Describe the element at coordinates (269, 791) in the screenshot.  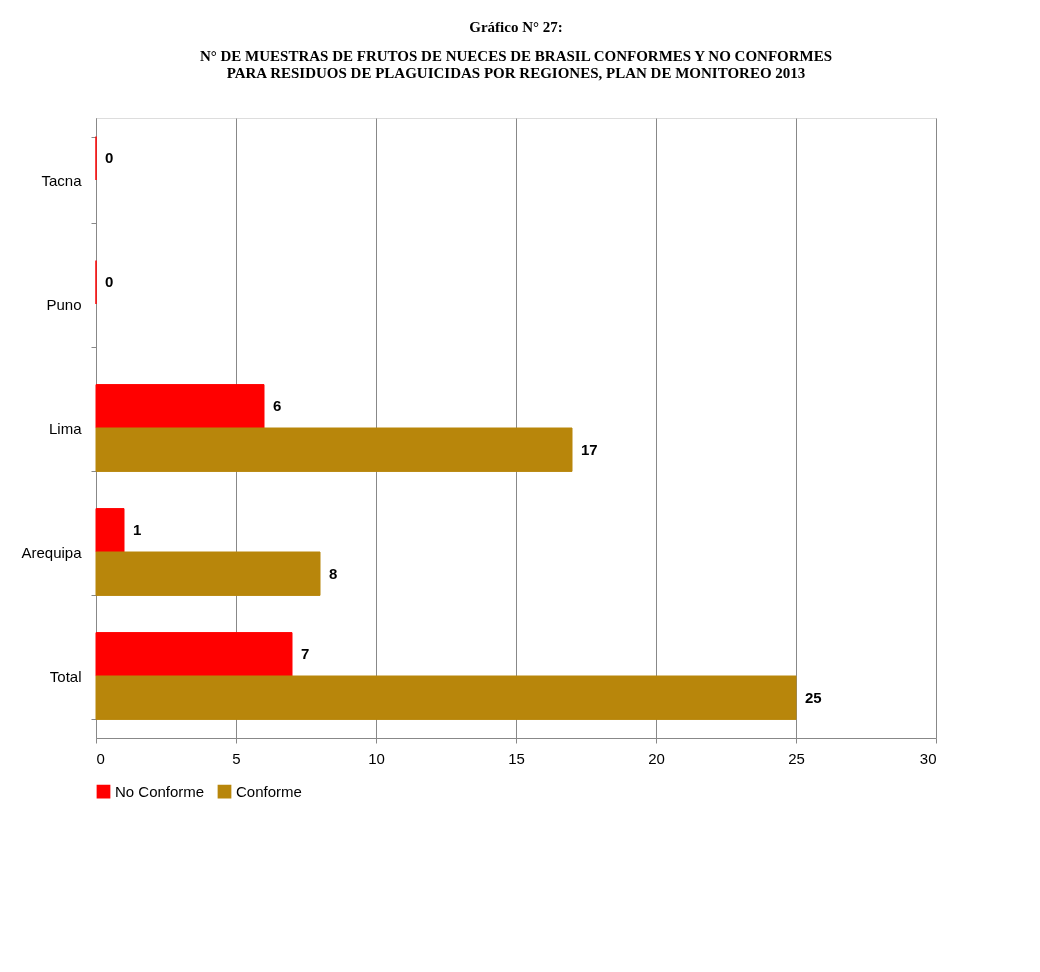
I see `legend-label: Conforme` at that location.